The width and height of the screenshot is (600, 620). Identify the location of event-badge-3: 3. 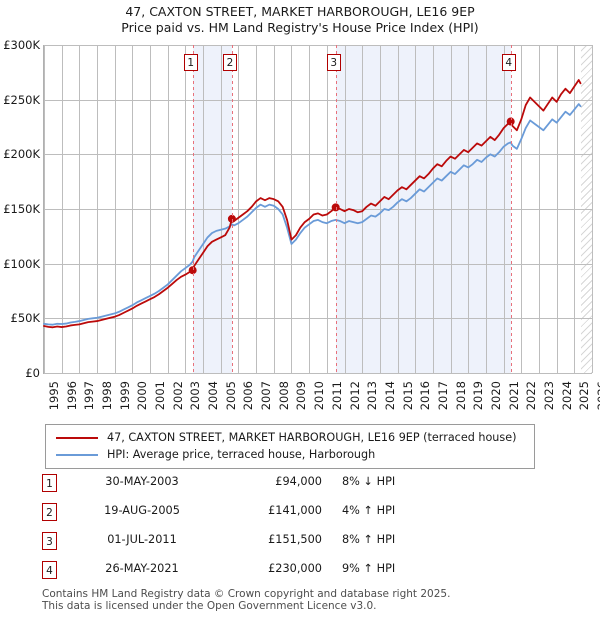
(333, 62).